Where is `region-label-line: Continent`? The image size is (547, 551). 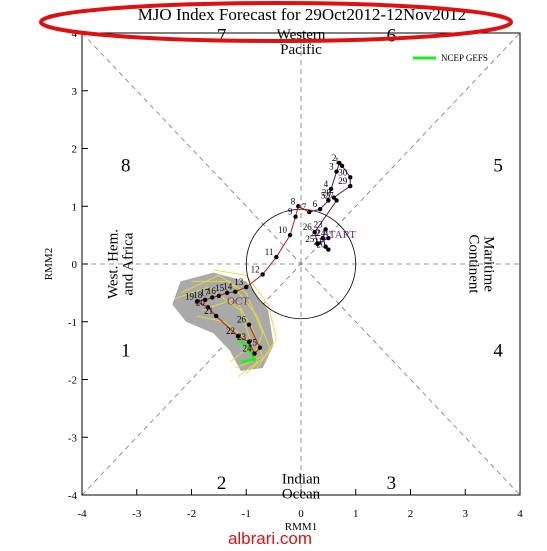 region-label-line: Continent is located at coordinates (473, 264).